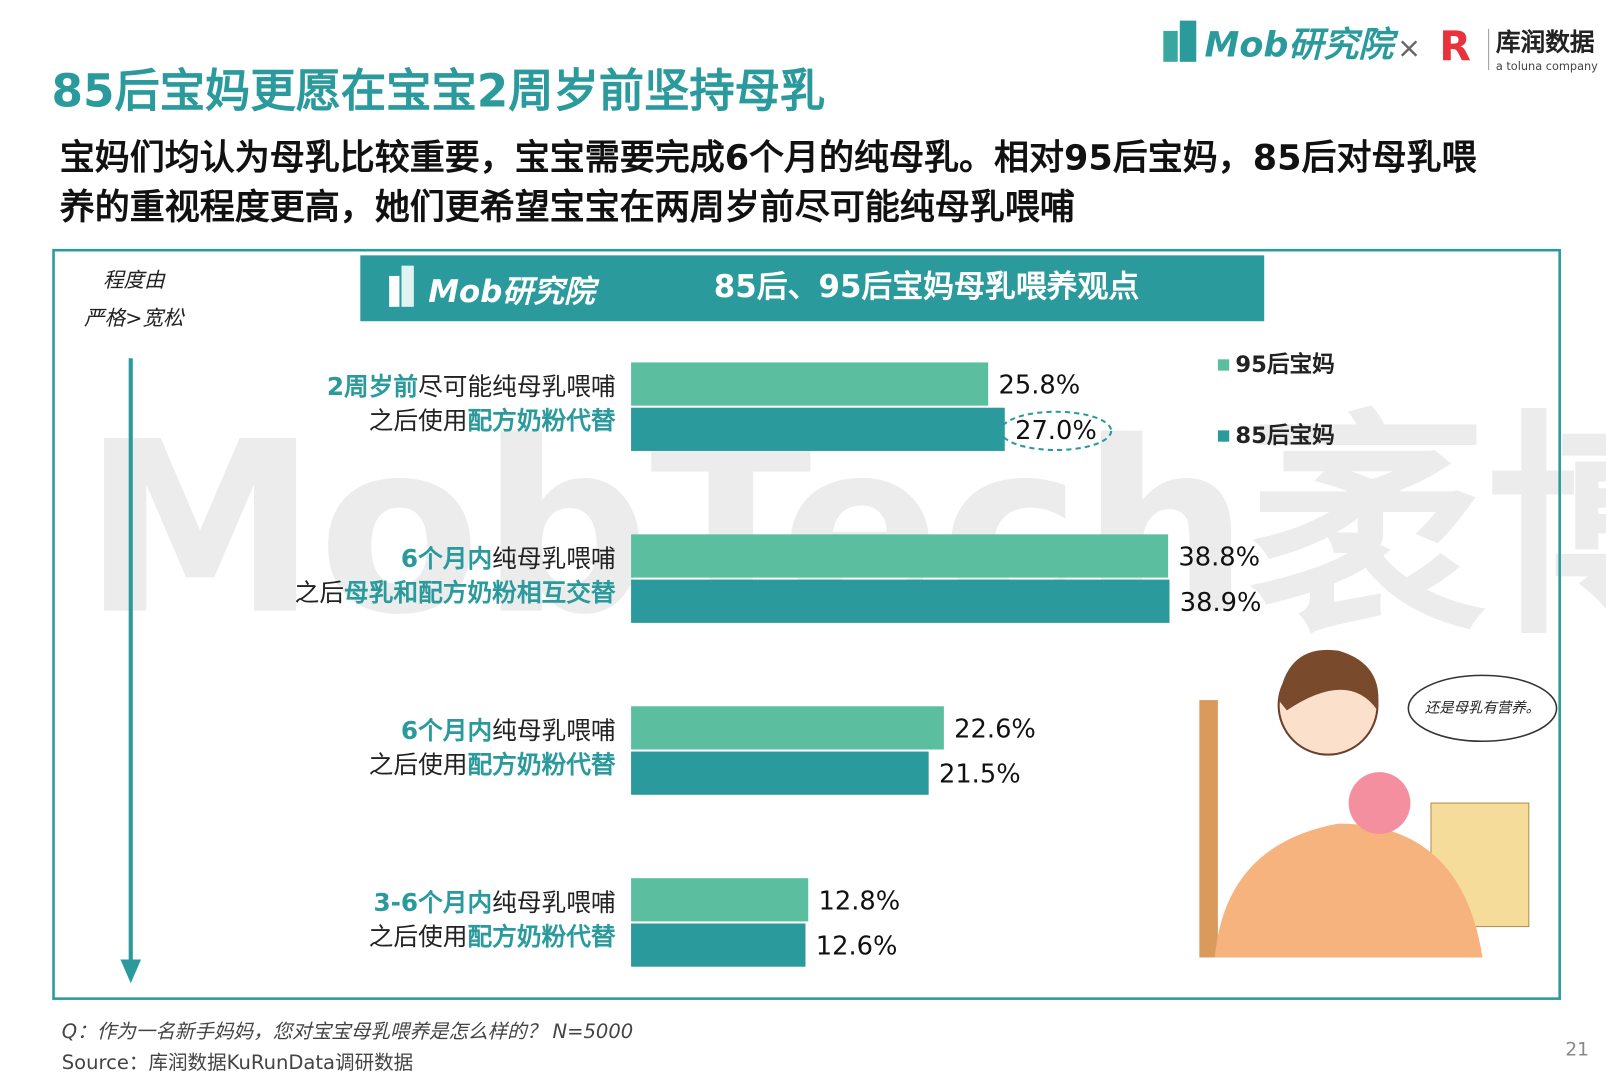 The image size is (1606, 1080). What do you see at coordinates (134, 318) in the screenshot?
I see `axis-note: 严格>宽松` at bounding box center [134, 318].